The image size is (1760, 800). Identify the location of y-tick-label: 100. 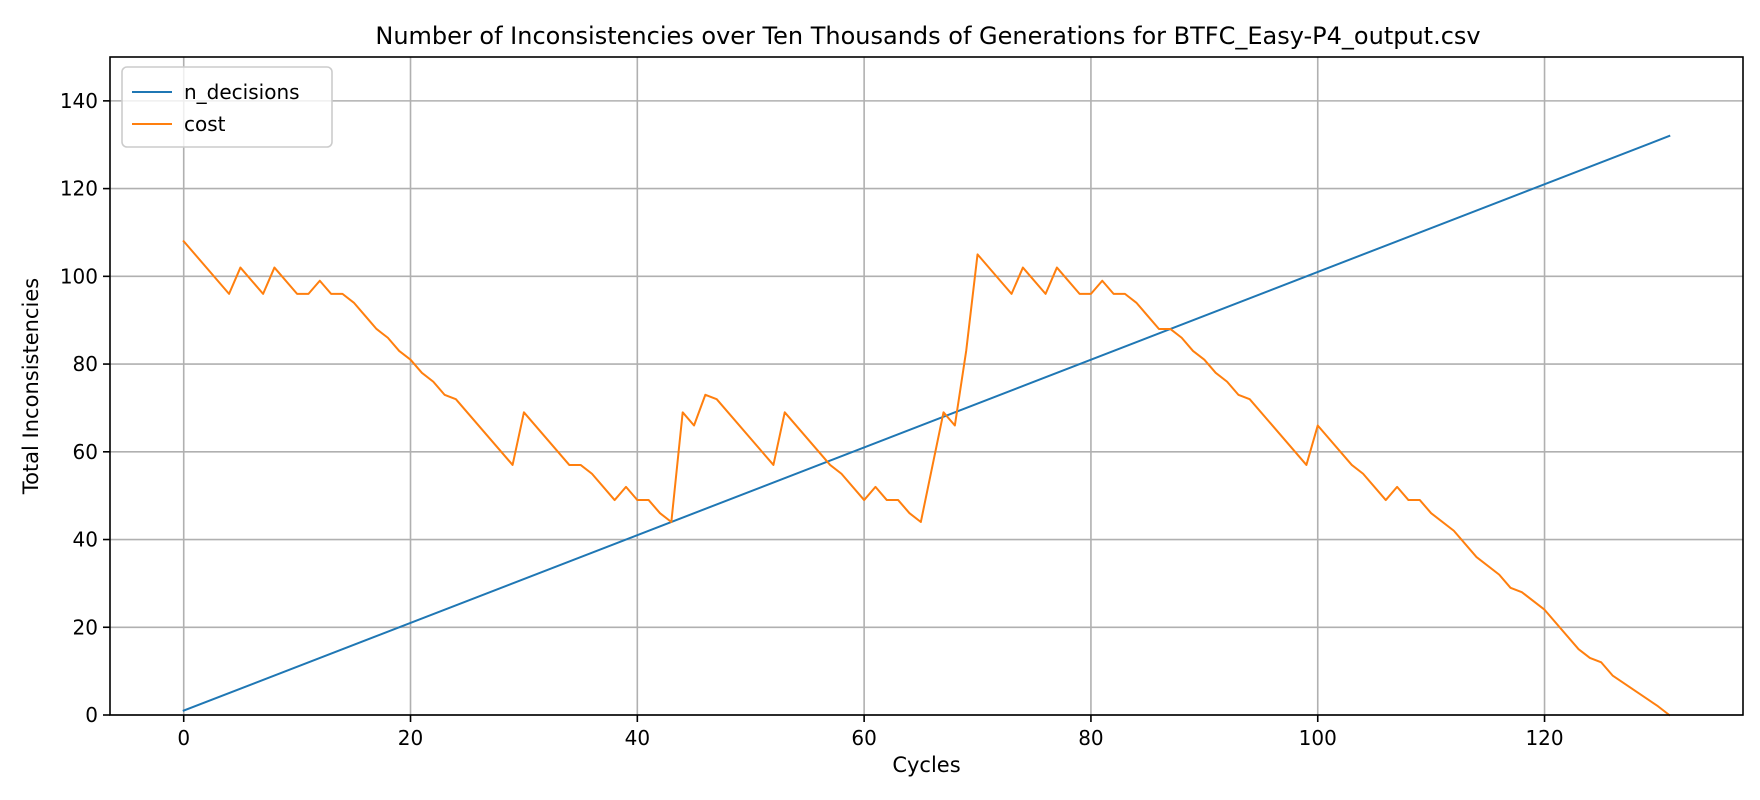
(79, 276).